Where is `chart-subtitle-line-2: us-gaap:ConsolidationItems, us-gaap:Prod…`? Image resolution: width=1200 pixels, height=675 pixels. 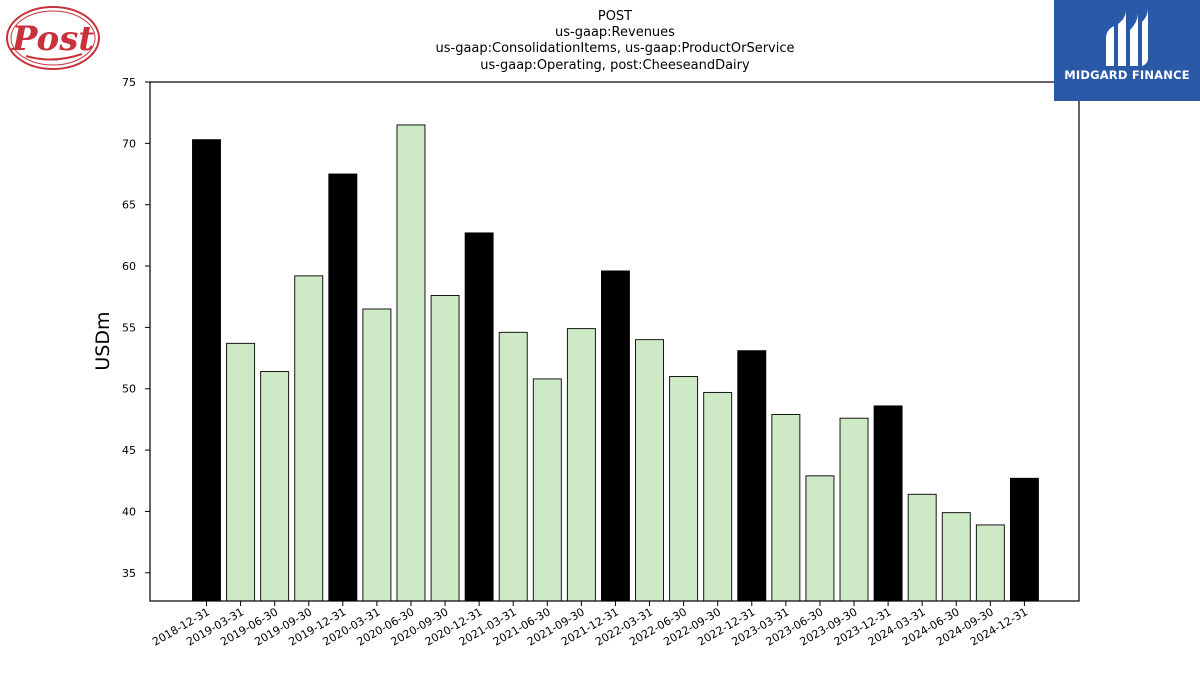 chart-subtitle-line-2: us-gaap:ConsolidationItems, us-gaap:Prod… is located at coordinates (615, 48).